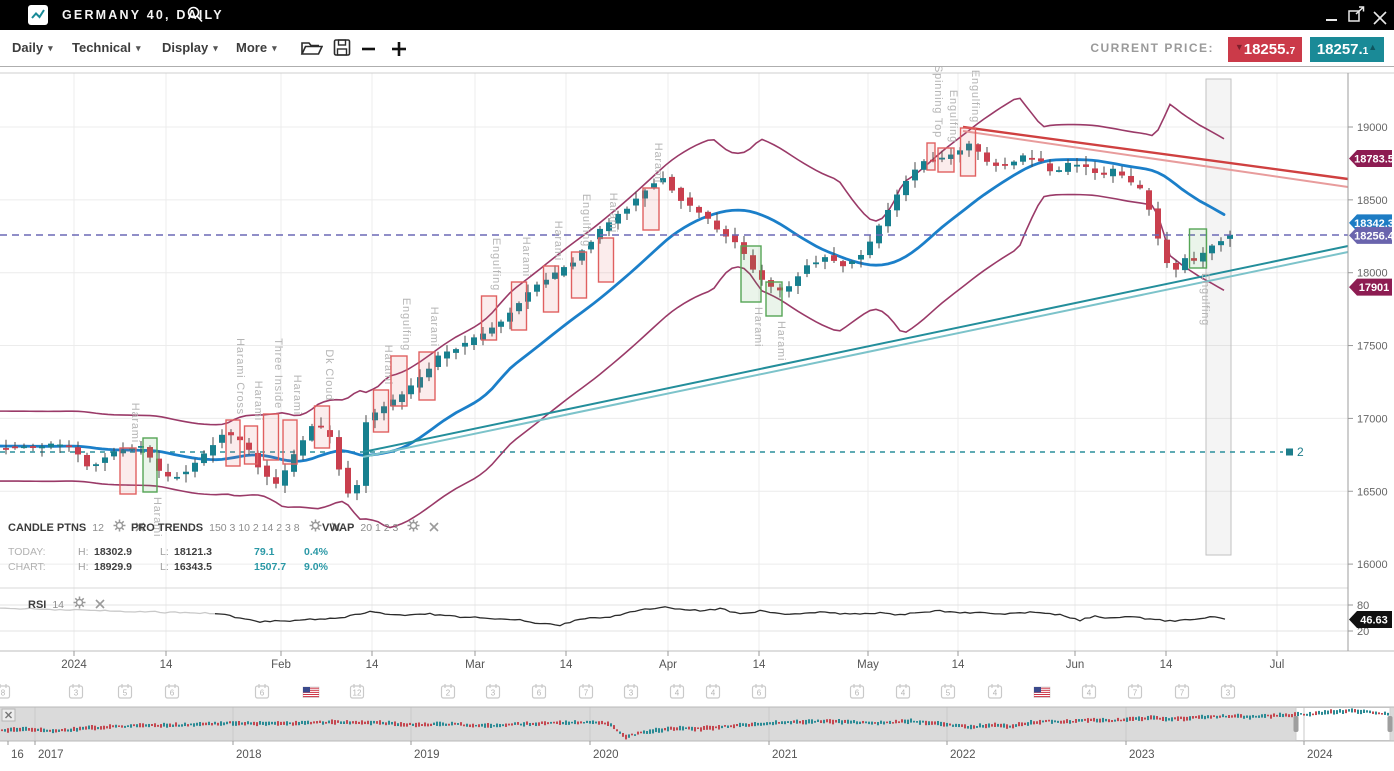 This screenshot has height=771, width=1394. What do you see at coordinates (256, 47) in the screenshot?
I see `more-menu: More ▾` at bounding box center [256, 47].